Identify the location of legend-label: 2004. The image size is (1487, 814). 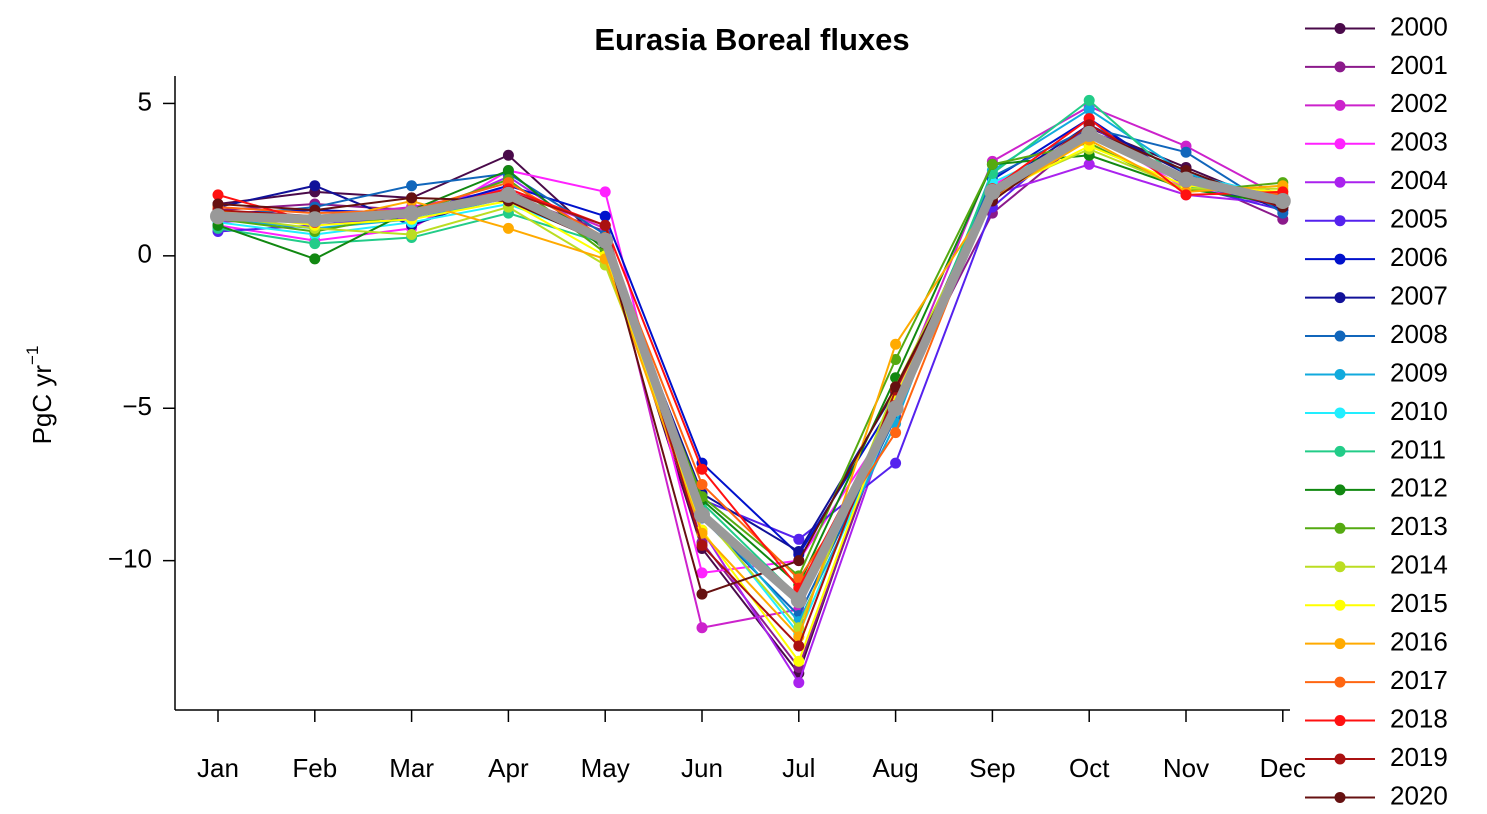
(1419, 180).